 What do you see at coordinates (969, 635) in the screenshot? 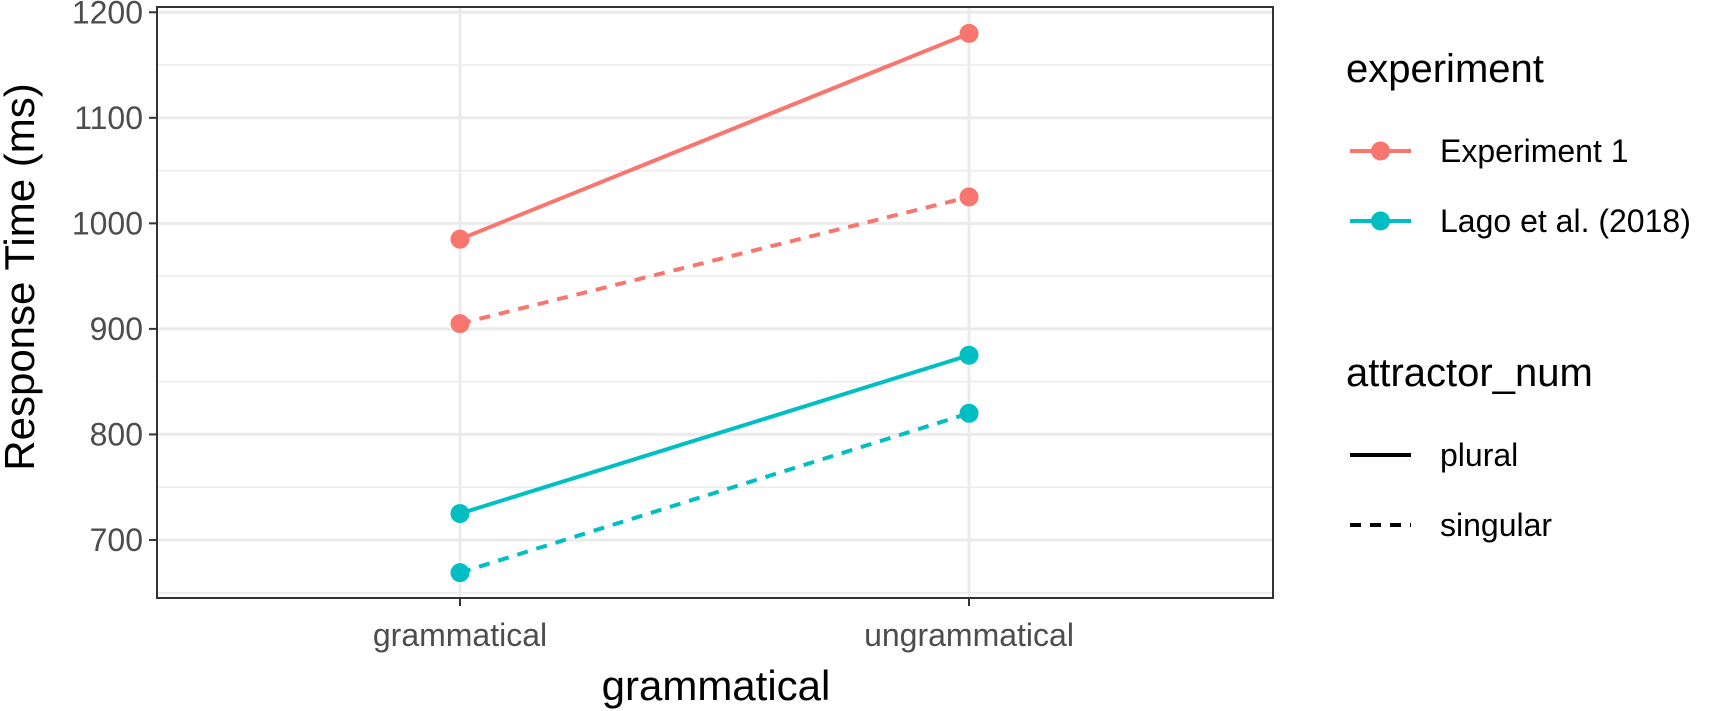
I see `x-tick-label: ungrammatical` at bounding box center [969, 635].